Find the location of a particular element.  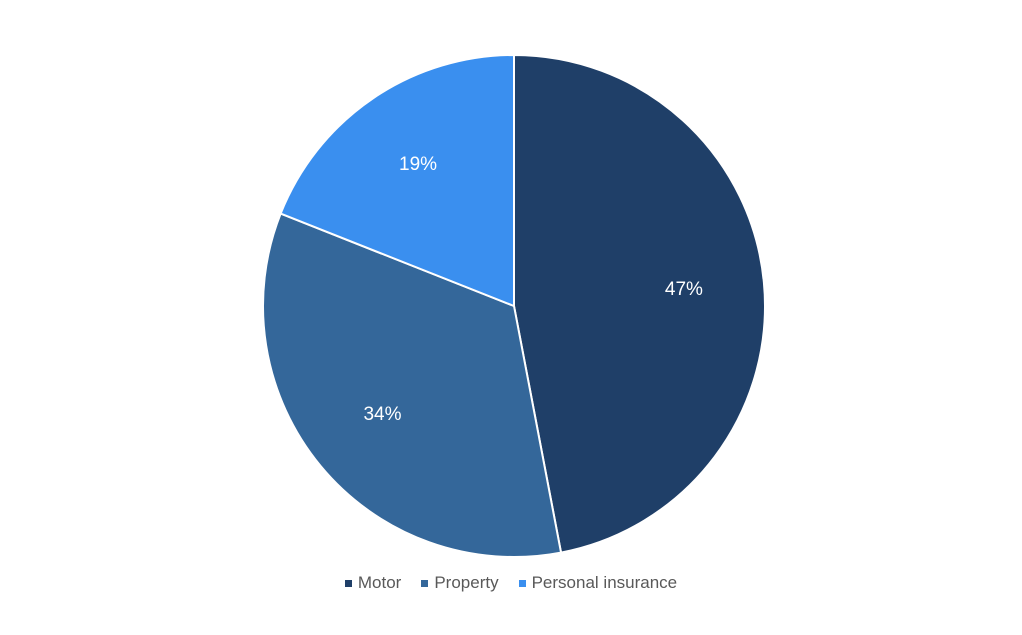

legend-label-motor: Motor is located at coordinates (379, 582).